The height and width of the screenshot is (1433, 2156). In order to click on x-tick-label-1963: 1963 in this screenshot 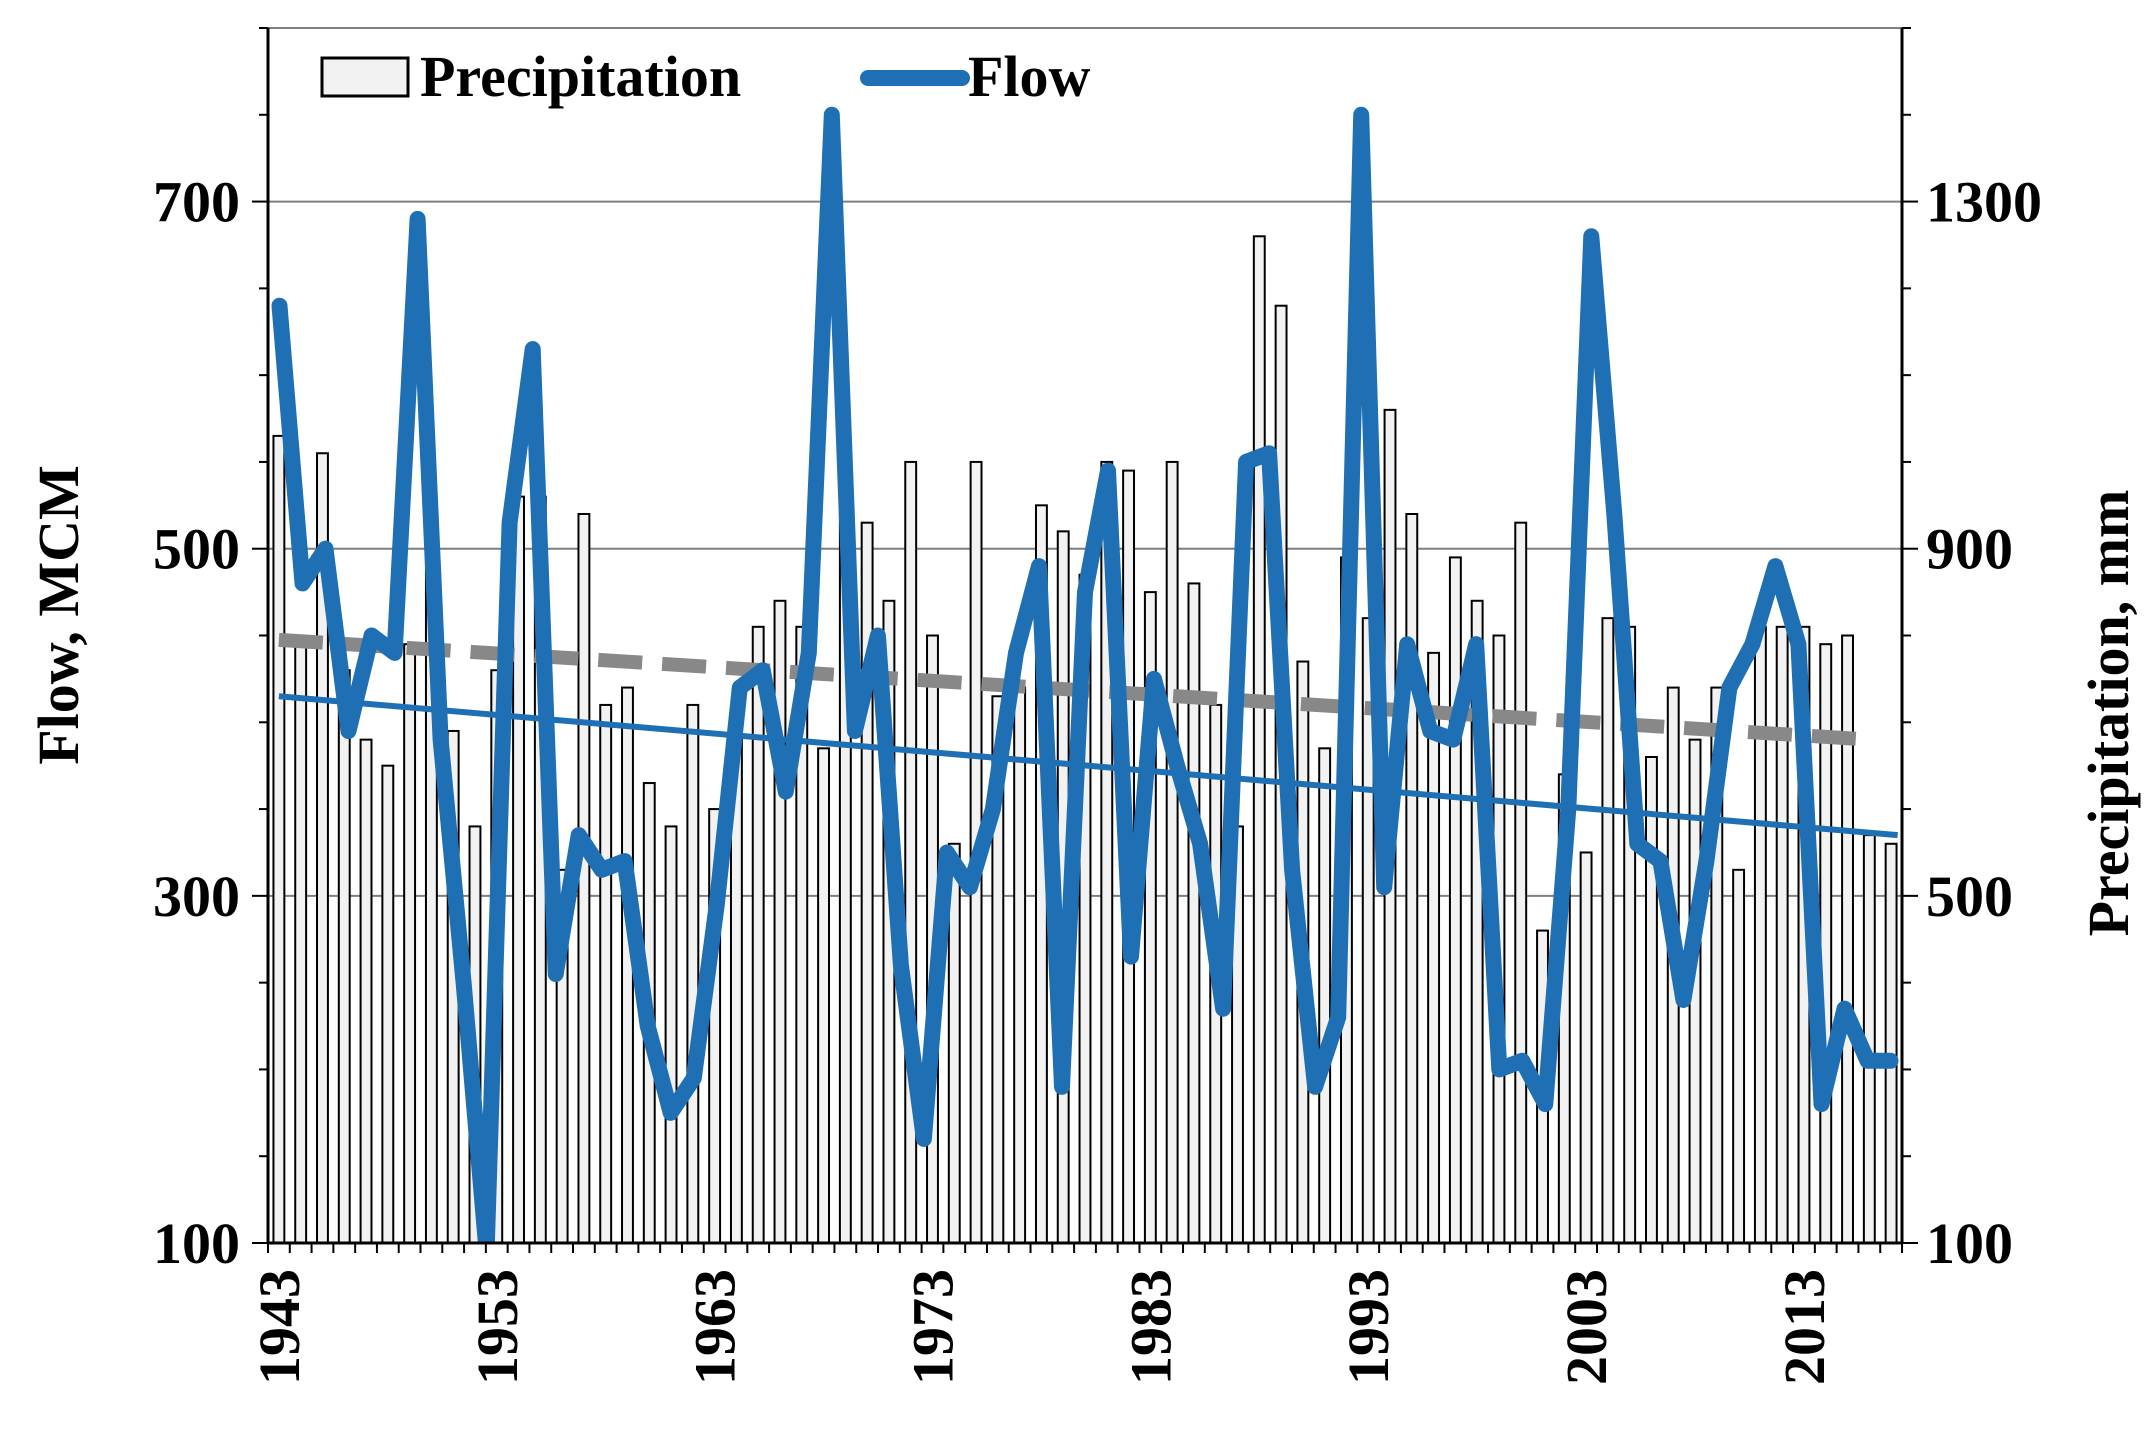, I will do `click(715, 1327)`.